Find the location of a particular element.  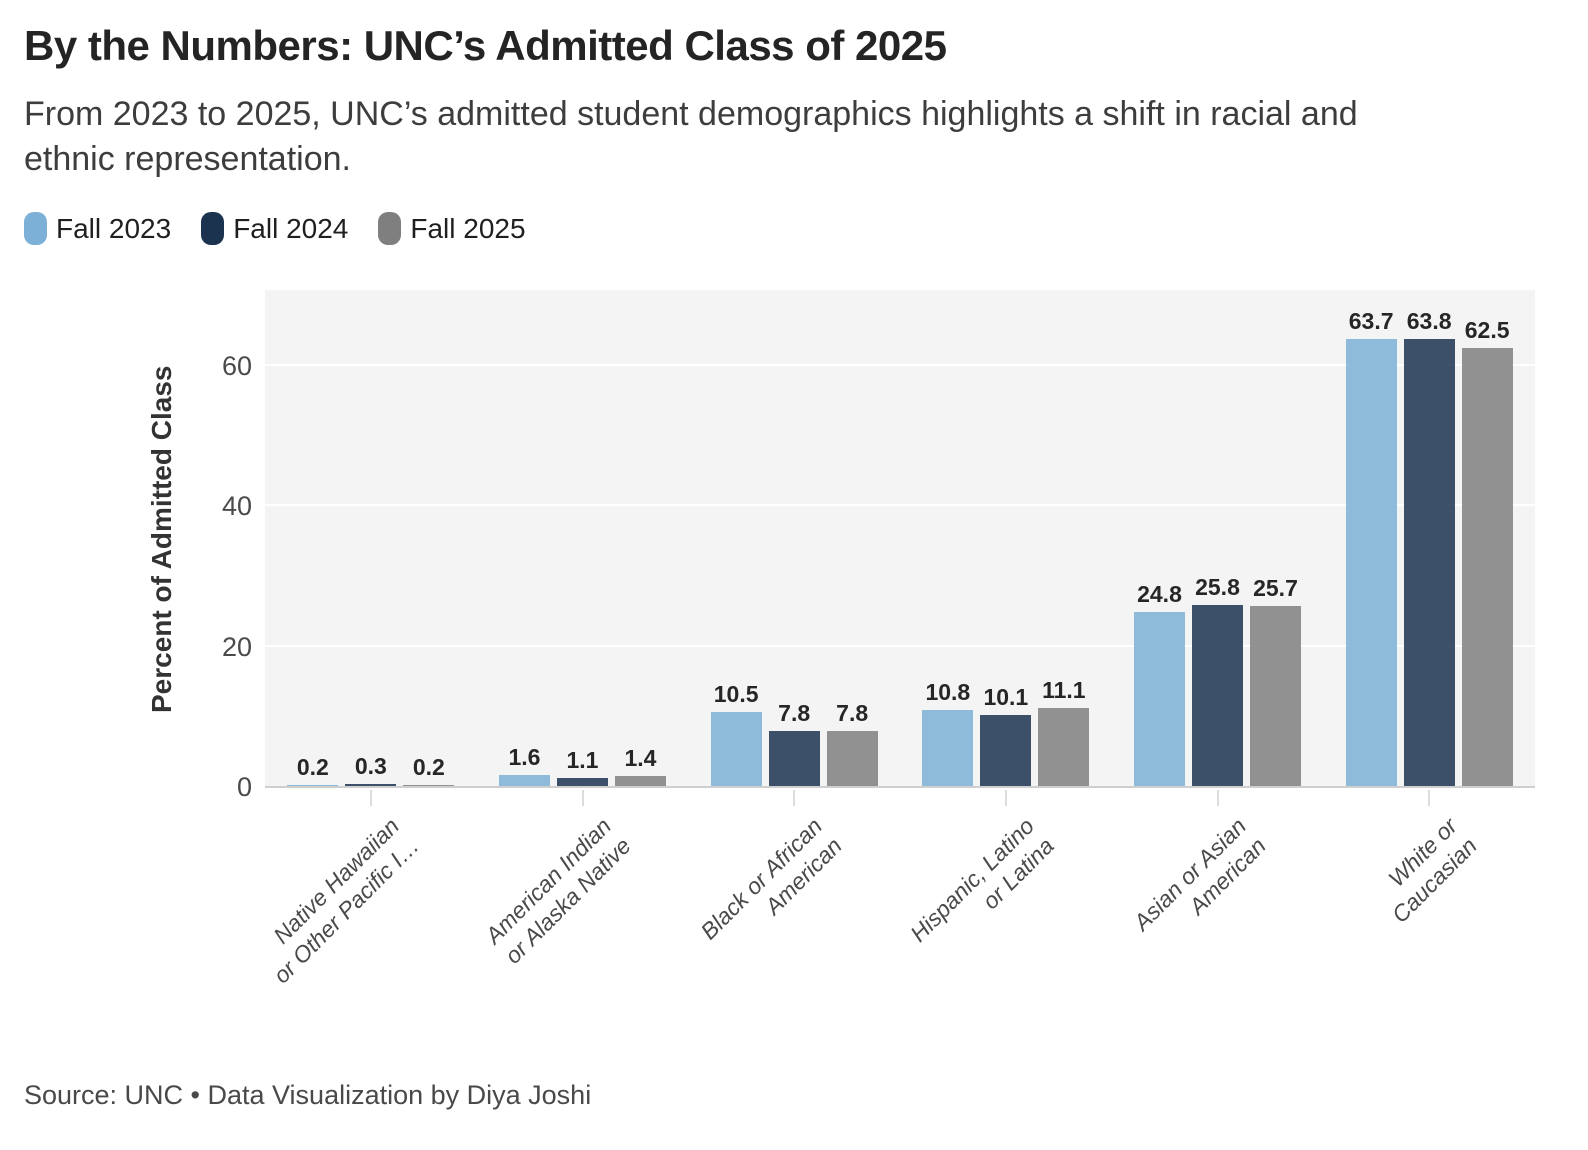

bar-group: 10.8 10.1 11.1 is located at coordinates (1006, 538).